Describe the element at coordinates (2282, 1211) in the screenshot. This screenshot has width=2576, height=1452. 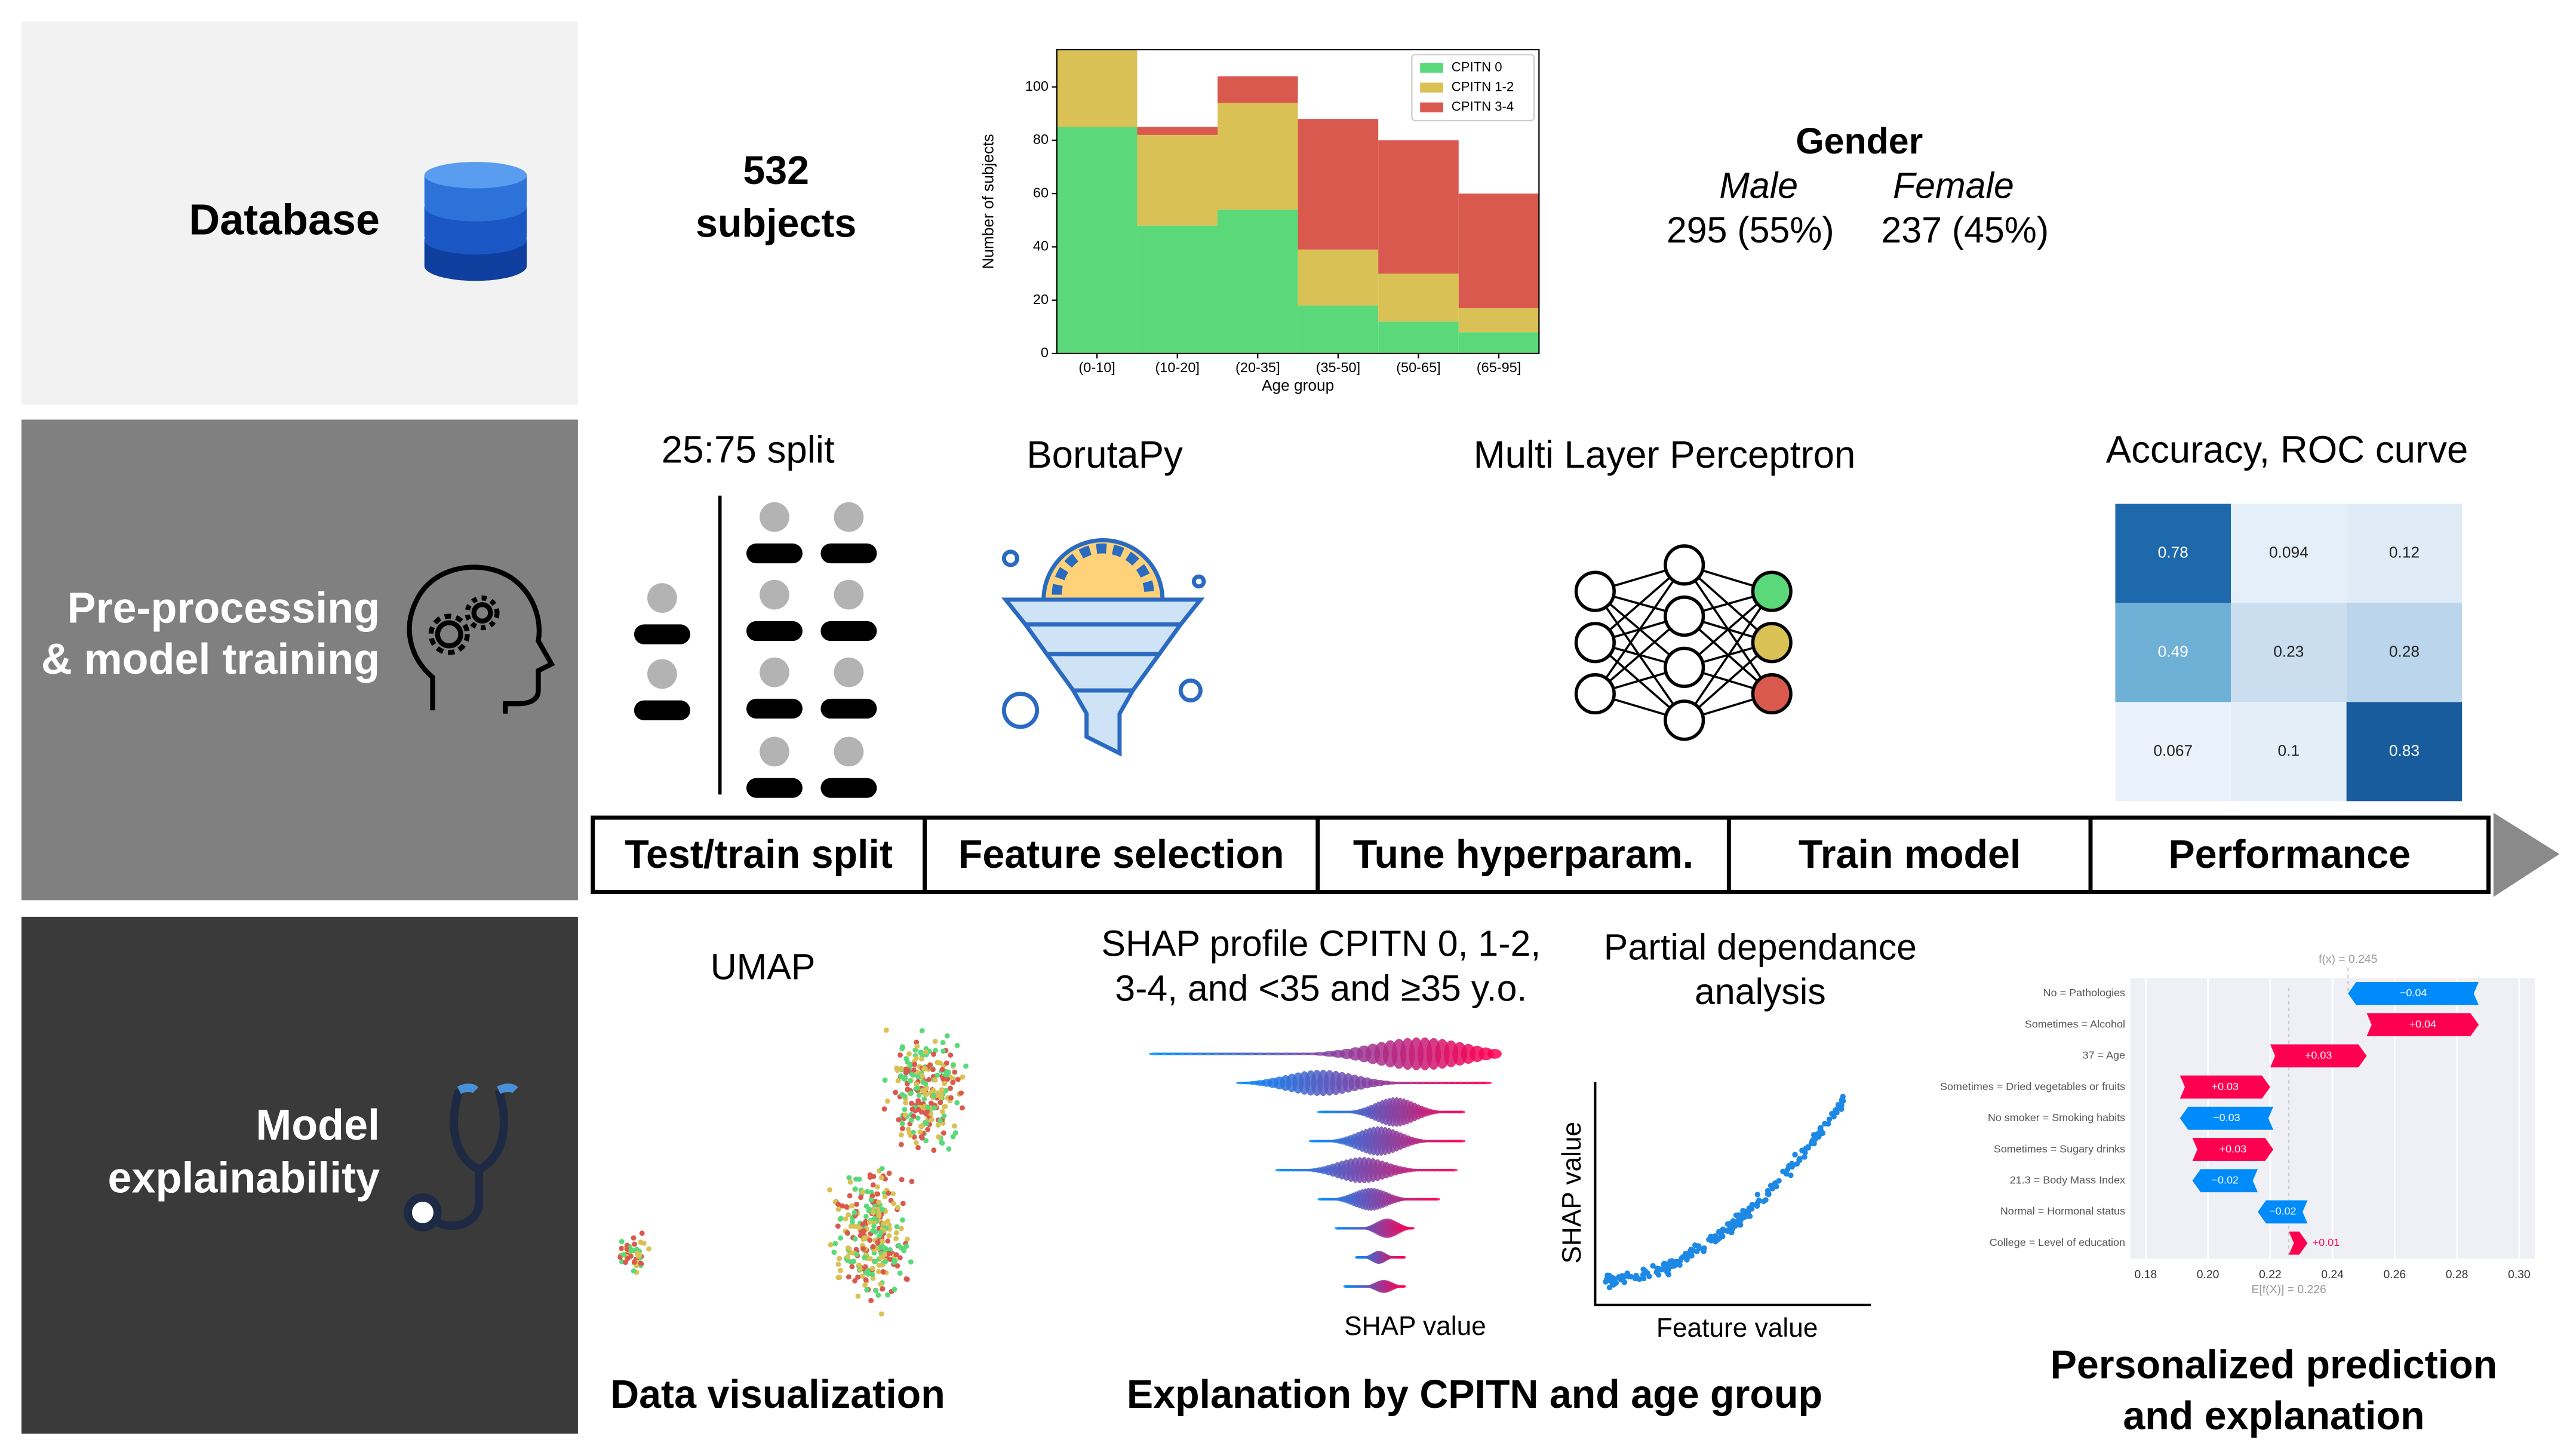
I see `value-label: −0.02` at that location.